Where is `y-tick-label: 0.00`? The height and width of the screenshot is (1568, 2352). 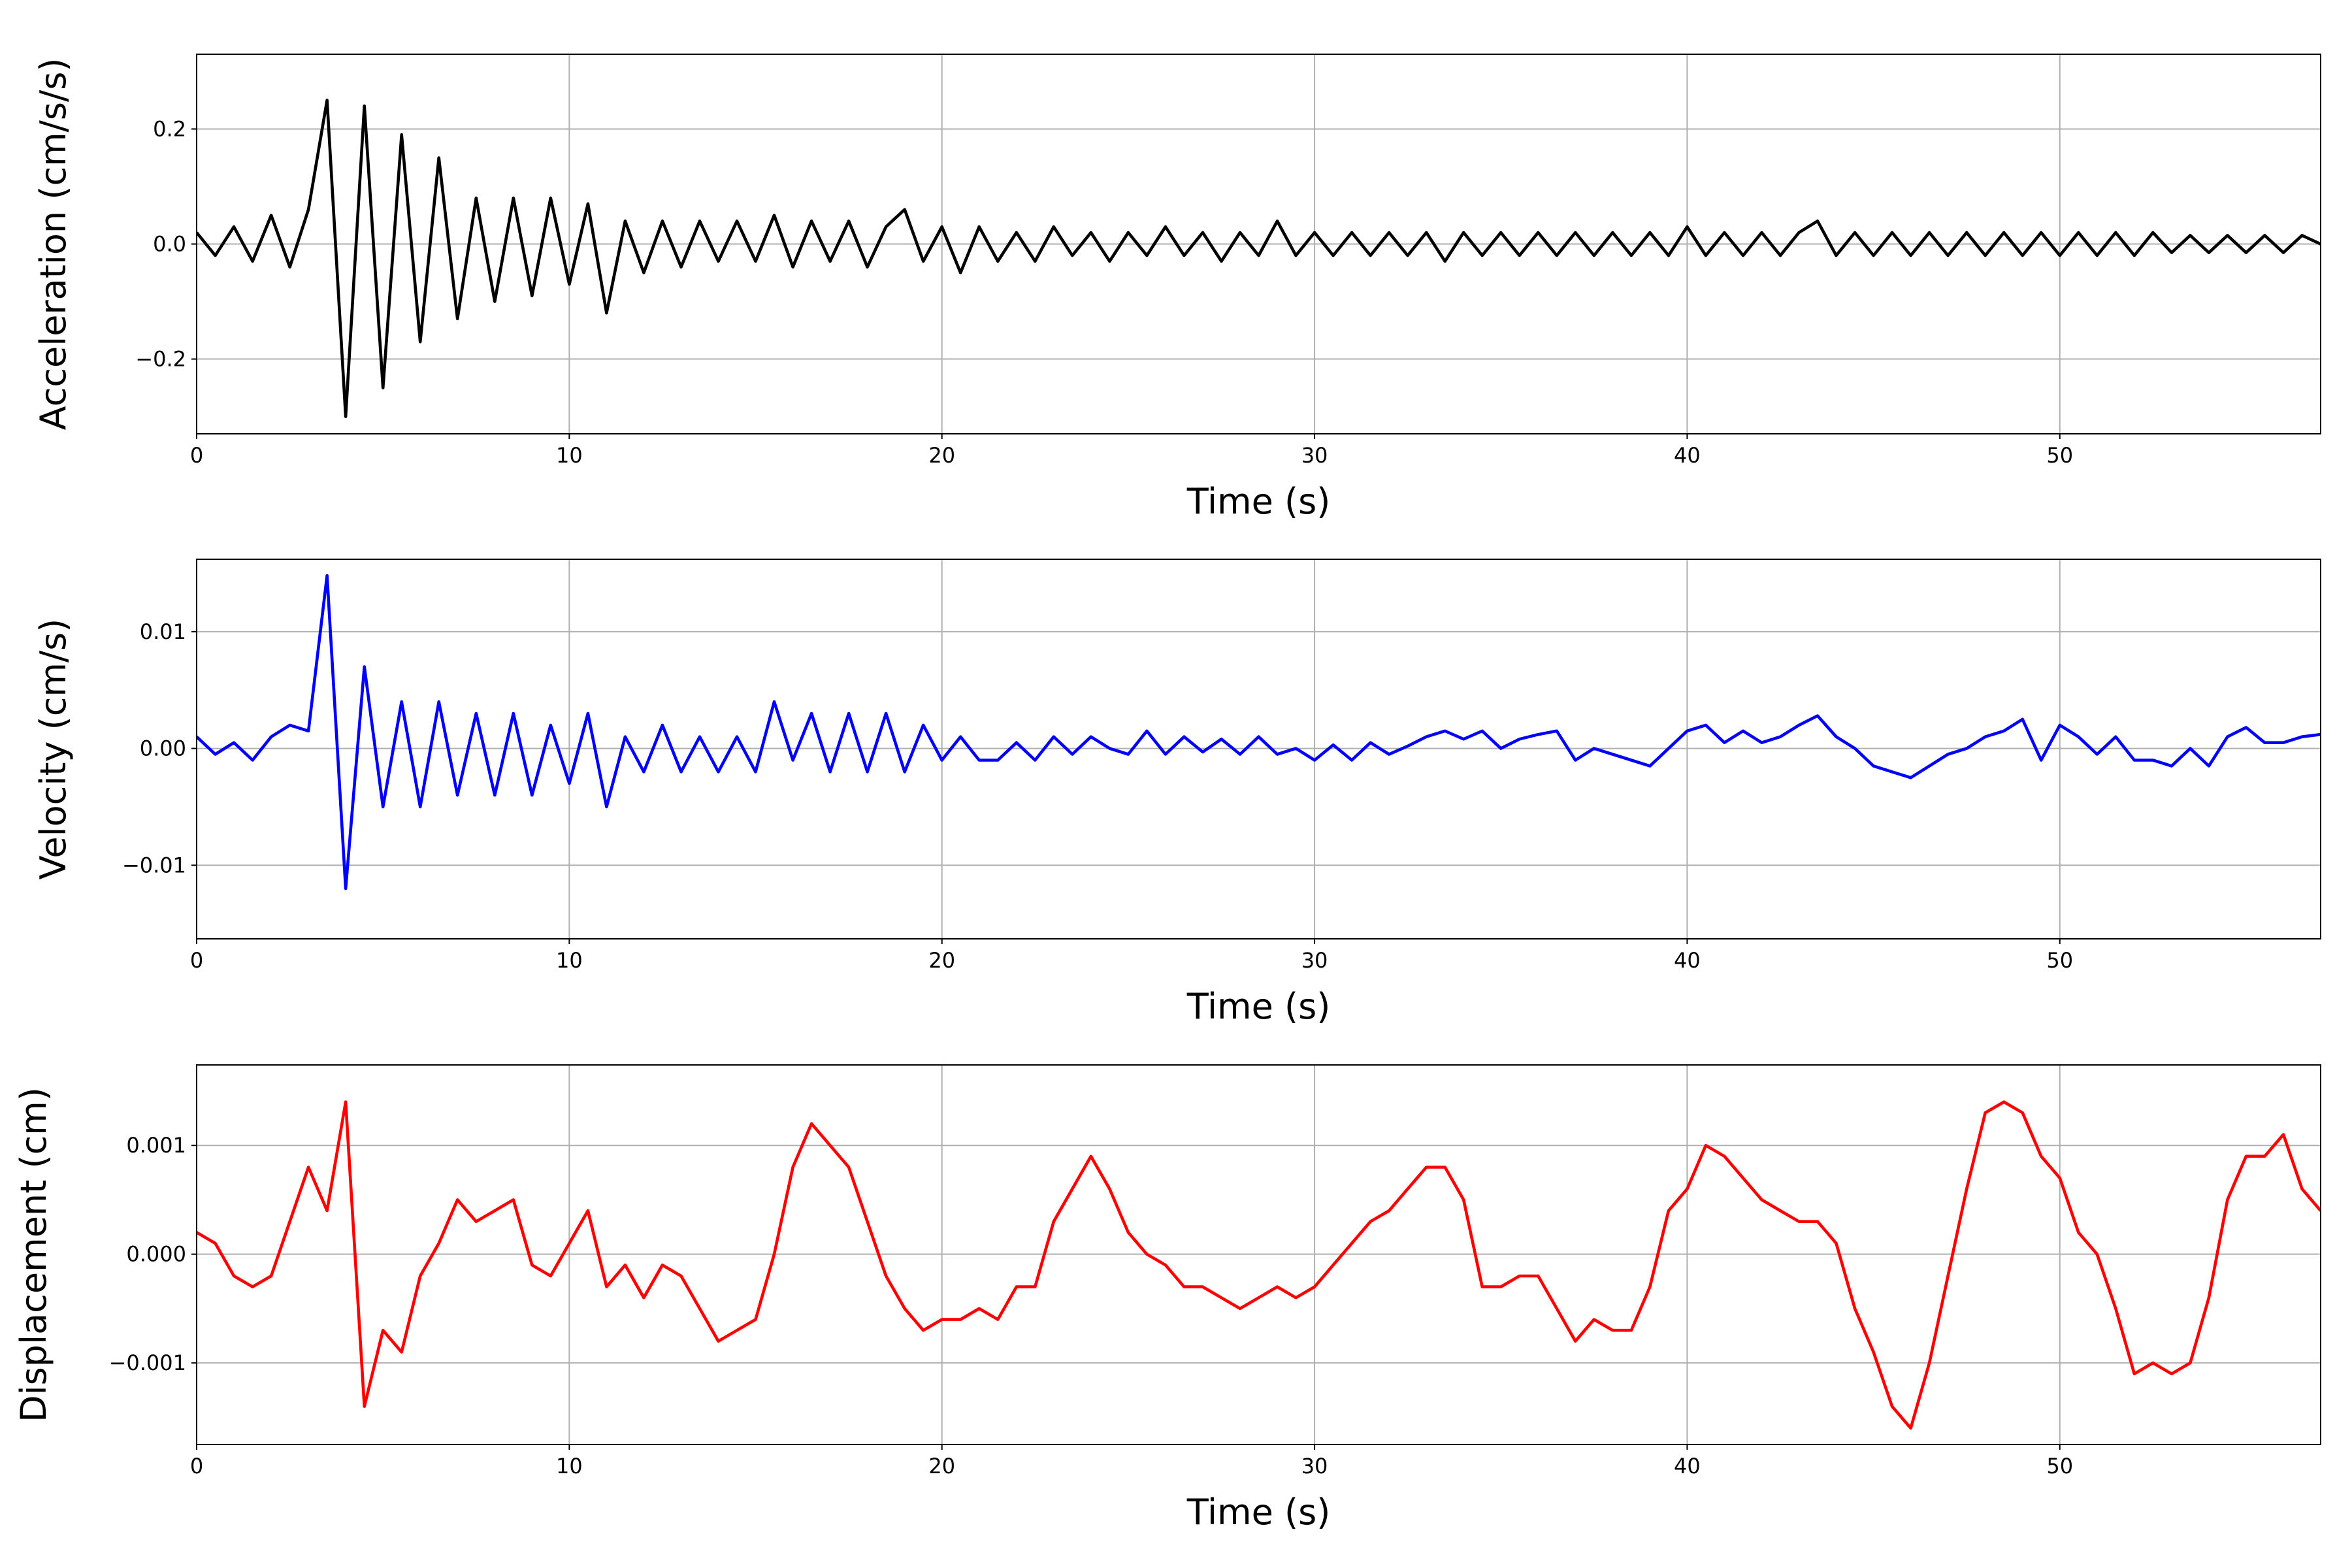 y-tick-label: 0.00 is located at coordinates (163, 748).